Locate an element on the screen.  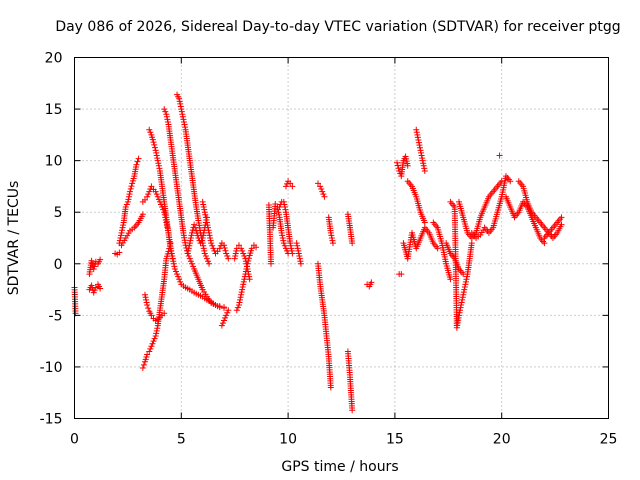
y-tick-label: -10 is located at coordinates (51, 368).